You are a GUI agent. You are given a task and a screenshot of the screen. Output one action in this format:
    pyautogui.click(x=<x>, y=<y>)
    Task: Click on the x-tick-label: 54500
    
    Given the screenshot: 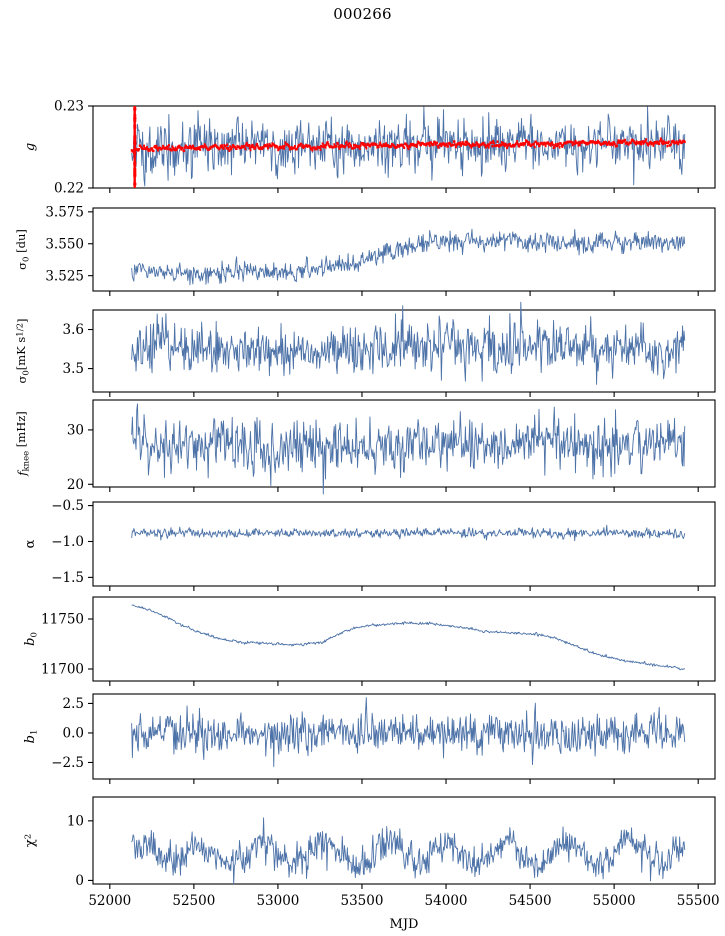 What is the action you would take?
    pyautogui.click(x=530, y=901)
    